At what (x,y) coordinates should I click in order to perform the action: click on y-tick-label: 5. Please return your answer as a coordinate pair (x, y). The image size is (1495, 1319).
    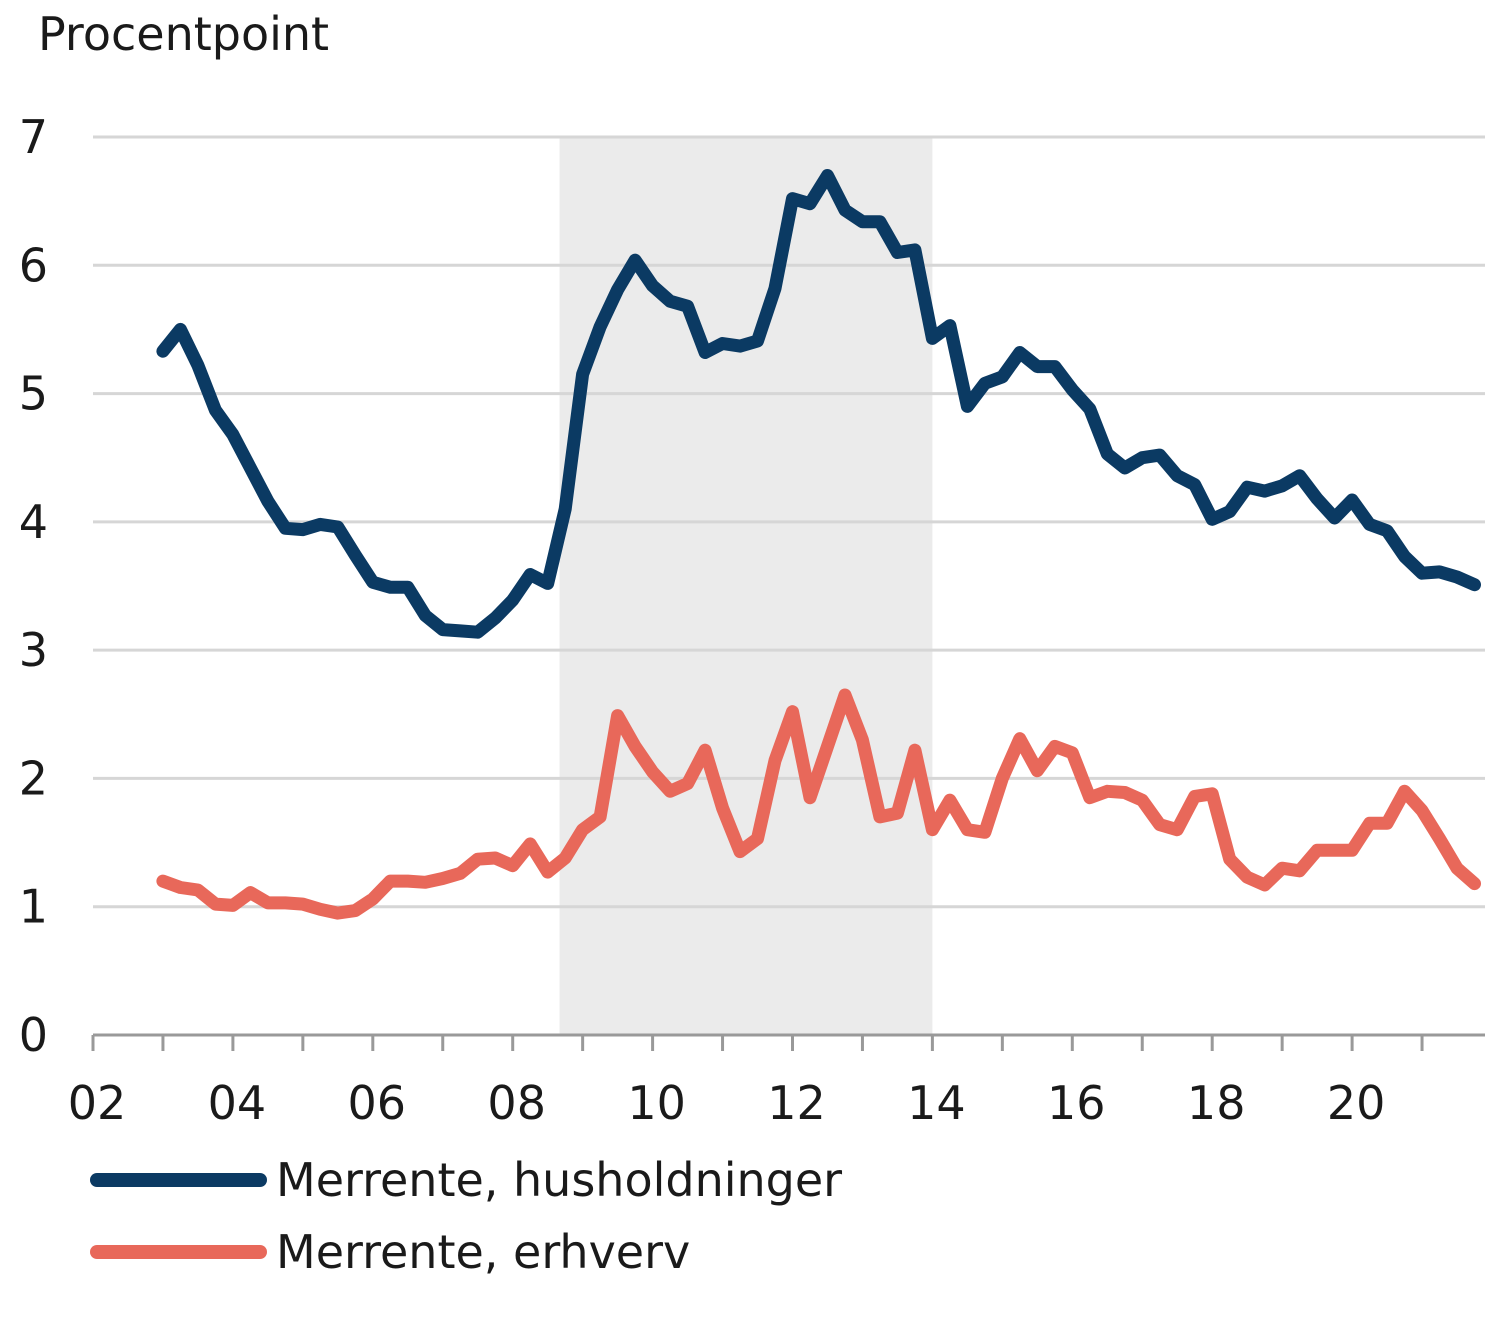
    Looking at the image, I should click on (33, 394).